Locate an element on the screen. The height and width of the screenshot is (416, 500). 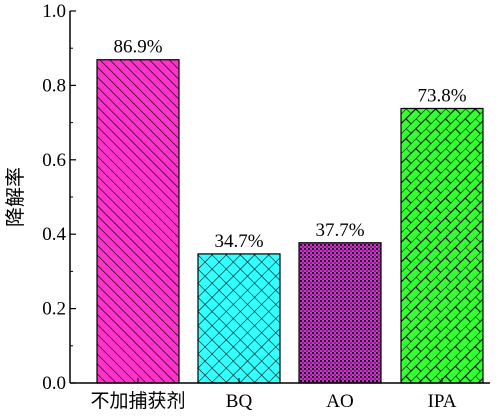
x-tick-label-2: AO is located at coordinates (339, 401).